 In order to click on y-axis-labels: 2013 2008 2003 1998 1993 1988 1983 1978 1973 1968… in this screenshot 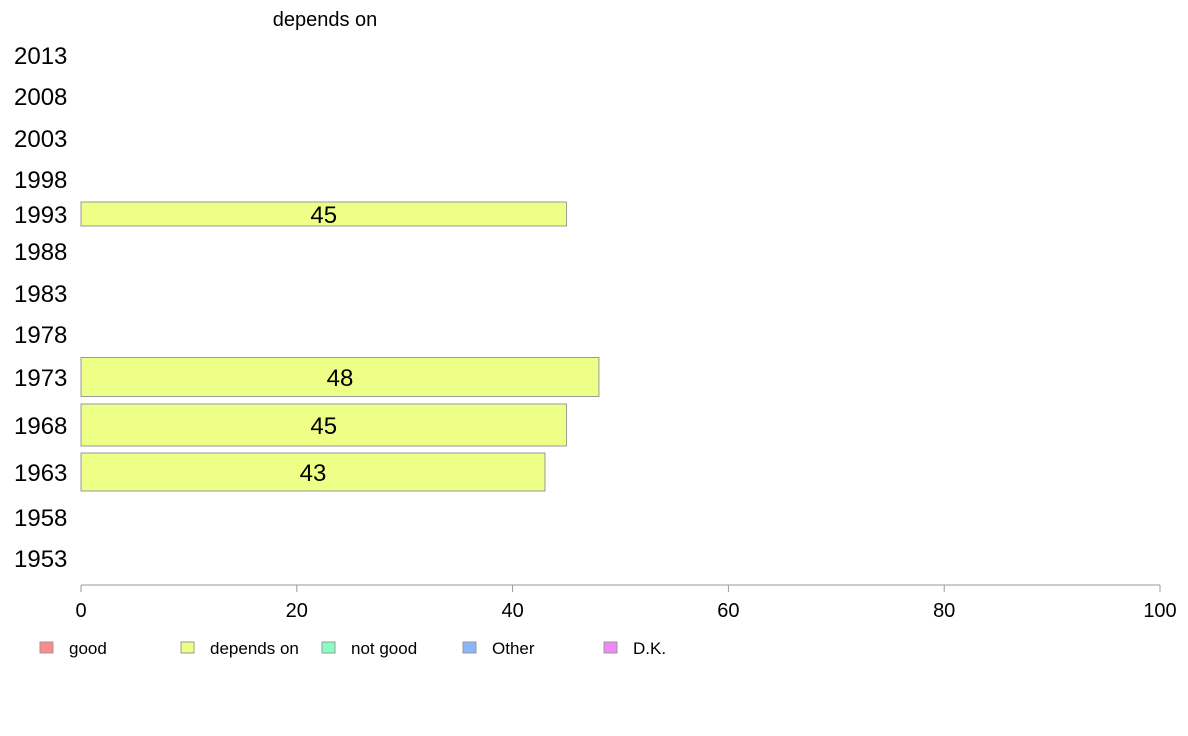, I will do `click(40, 308)`.